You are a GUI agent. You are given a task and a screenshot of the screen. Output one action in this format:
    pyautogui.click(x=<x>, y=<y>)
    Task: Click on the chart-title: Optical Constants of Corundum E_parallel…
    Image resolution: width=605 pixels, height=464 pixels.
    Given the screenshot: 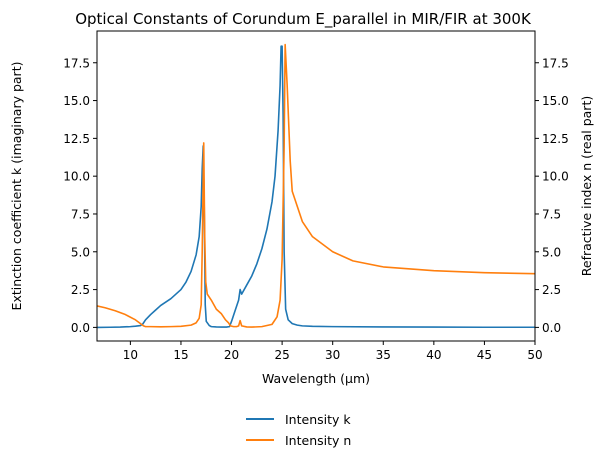 What is the action you would take?
    pyautogui.click(x=303, y=19)
    